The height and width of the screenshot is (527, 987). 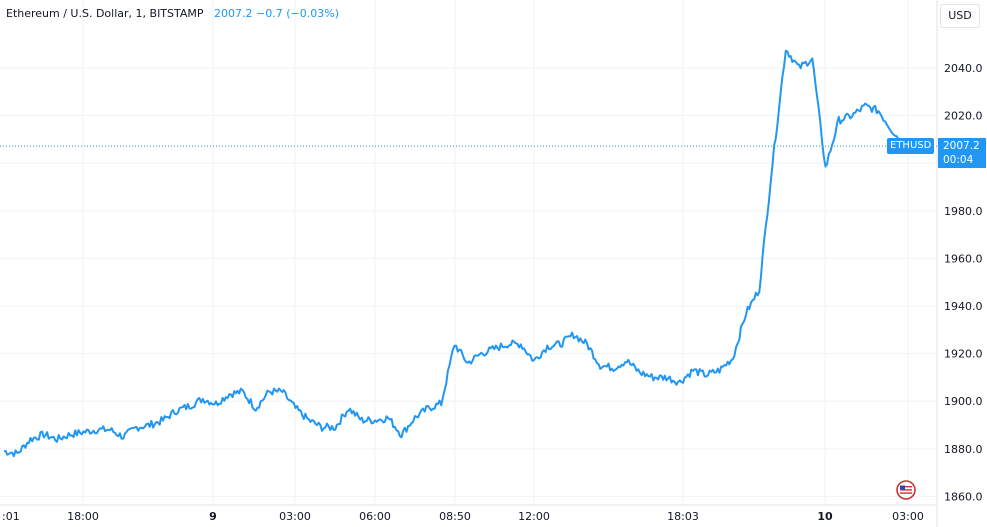 I want to click on legend-change: −0.7 (−0.03%), so click(x=297, y=13).